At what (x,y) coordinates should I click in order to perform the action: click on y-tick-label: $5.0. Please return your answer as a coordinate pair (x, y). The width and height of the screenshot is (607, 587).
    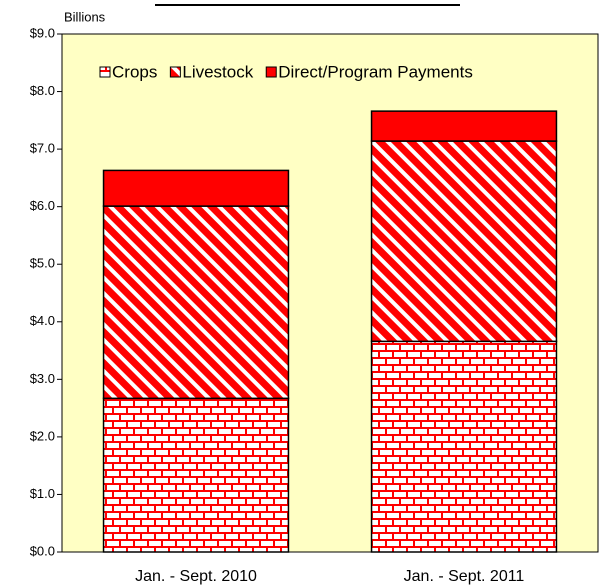
    Looking at the image, I should click on (42, 263).